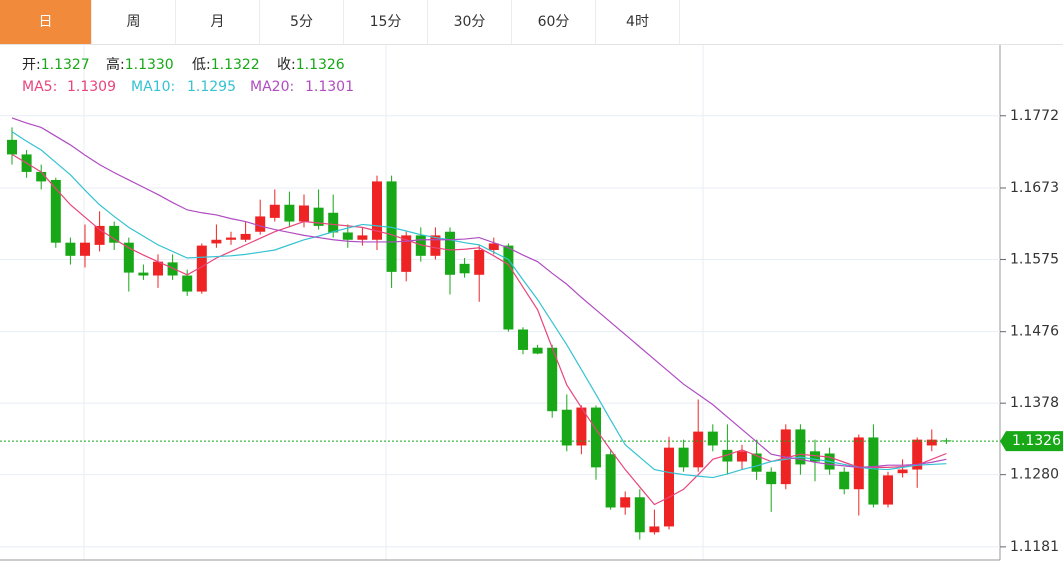 The width and height of the screenshot is (1063, 564). Describe the element at coordinates (201, 65) in the screenshot. I see `info-label: 低:` at that location.